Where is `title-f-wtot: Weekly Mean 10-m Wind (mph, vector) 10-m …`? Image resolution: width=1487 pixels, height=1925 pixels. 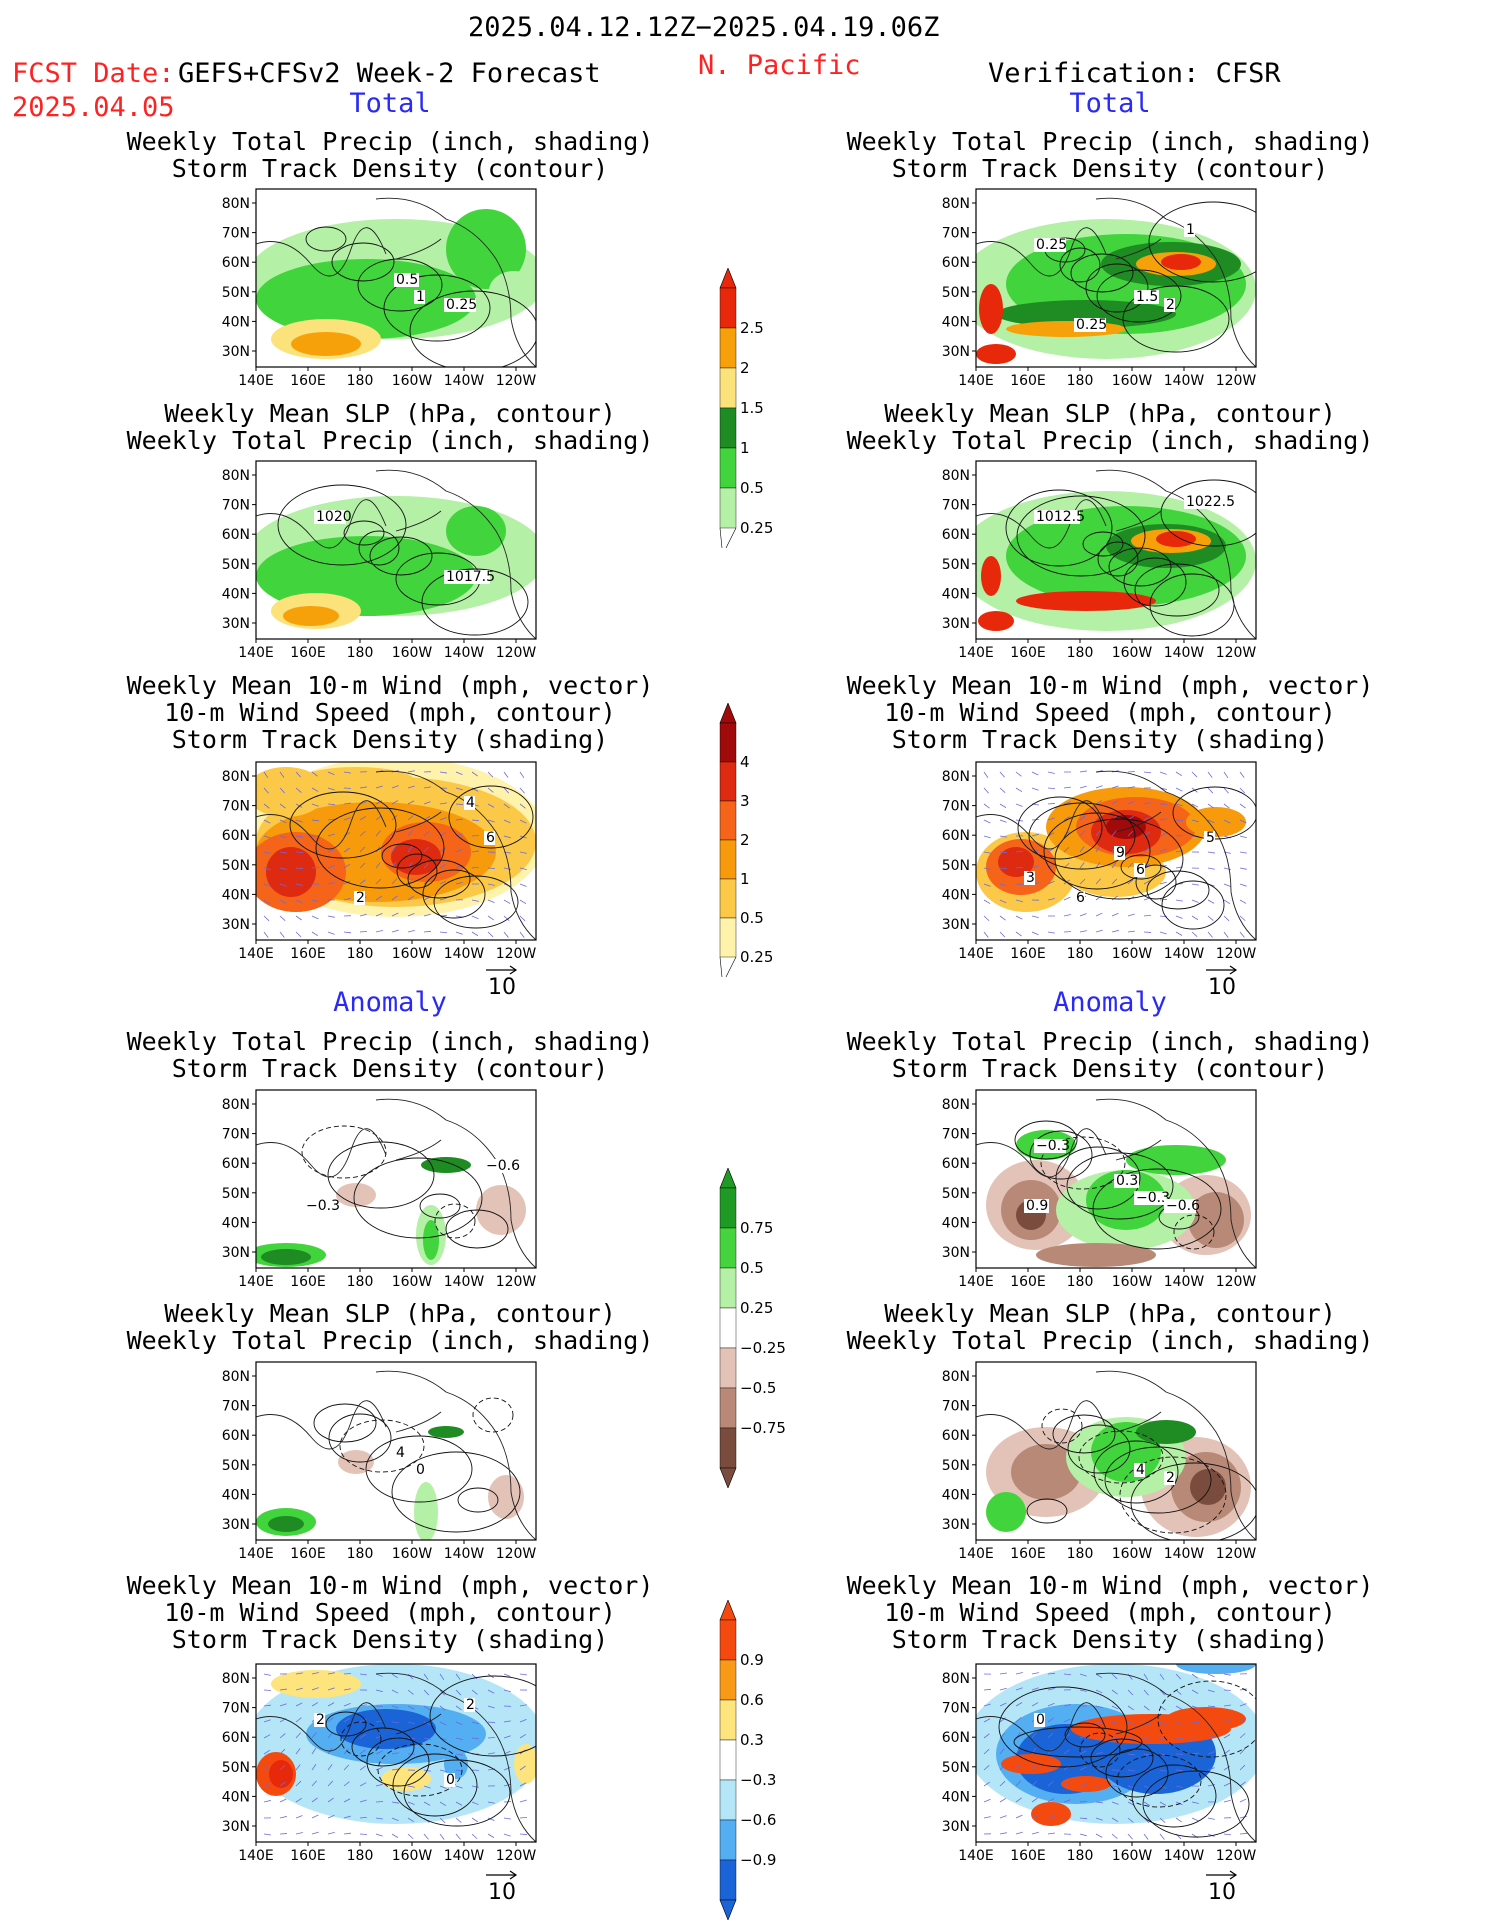 title-f-wtot: Weekly Mean 10-m Wind (mph, vector) 10-m … is located at coordinates (390, 712).